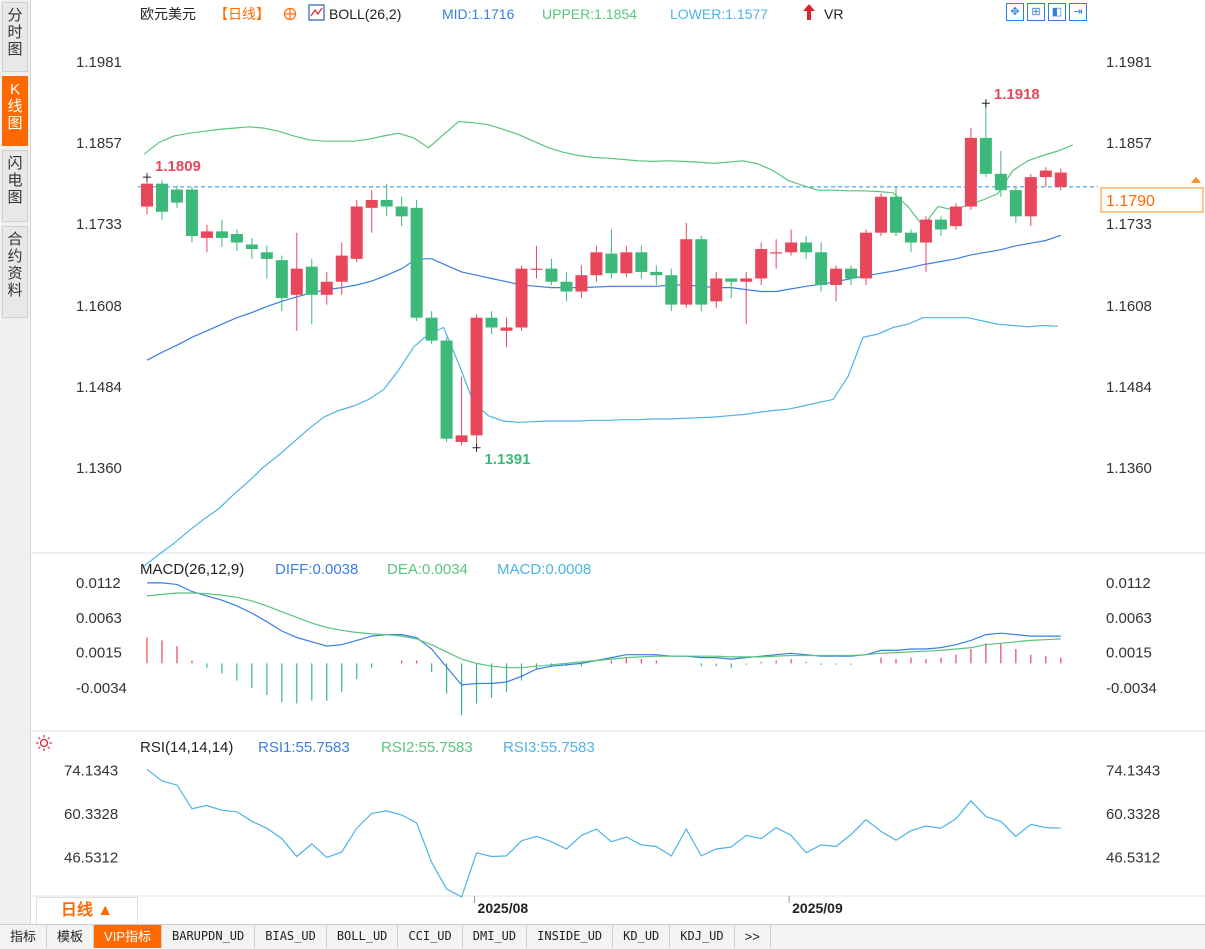 The image size is (1205, 949). What do you see at coordinates (15, 272) in the screenshot?
I see `tab-contract-info: 合约资料` at bounding box center [15, 272].